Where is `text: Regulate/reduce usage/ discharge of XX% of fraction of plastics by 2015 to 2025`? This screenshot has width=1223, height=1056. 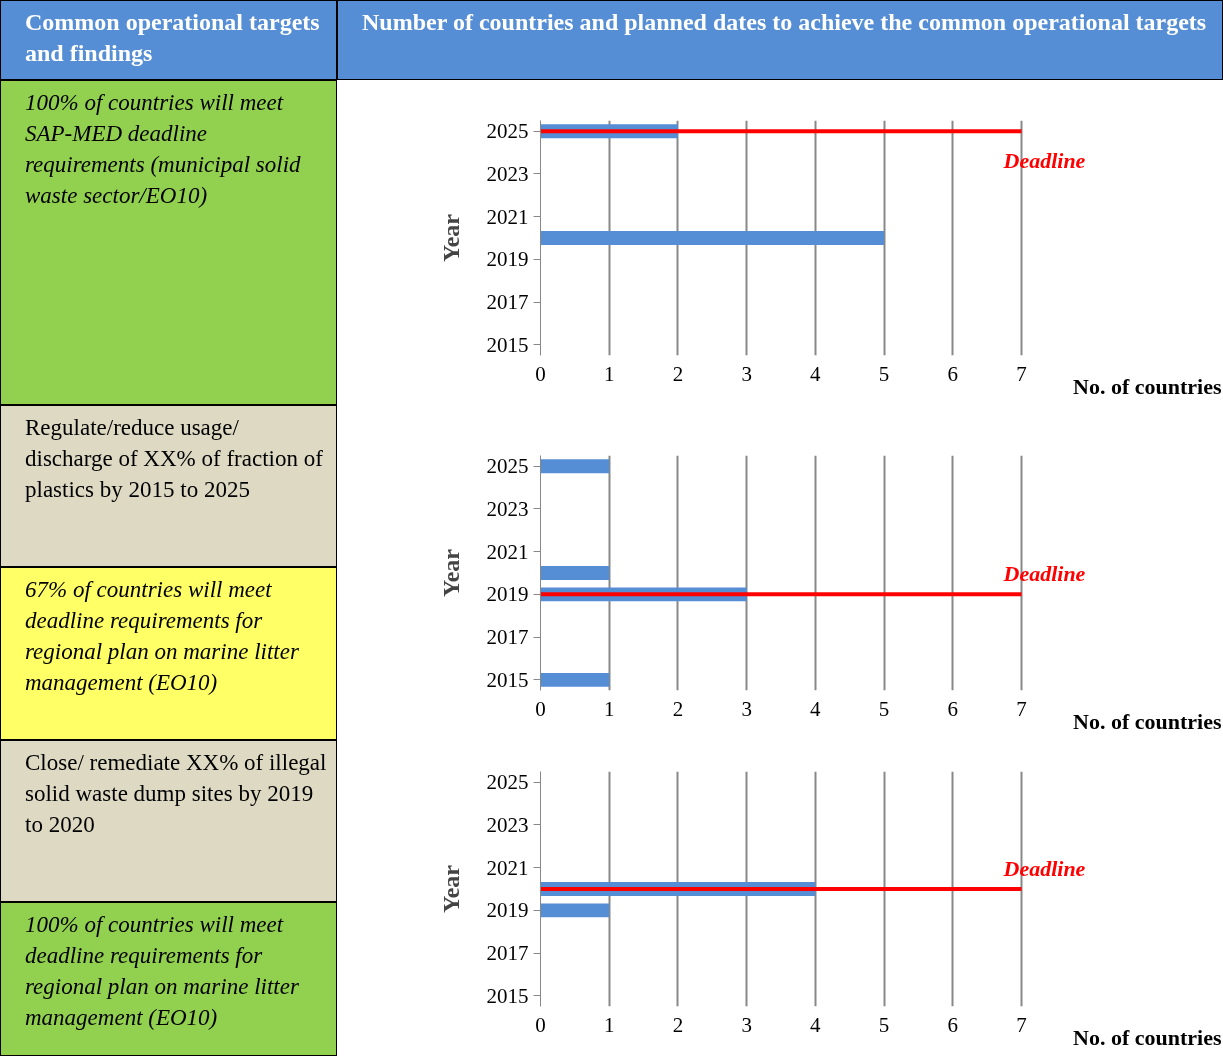
text: Regulate/reduce usage/ discharge of XX% of fraction of plastics by 2015 to 2025 is located at coordinates (168, 486).